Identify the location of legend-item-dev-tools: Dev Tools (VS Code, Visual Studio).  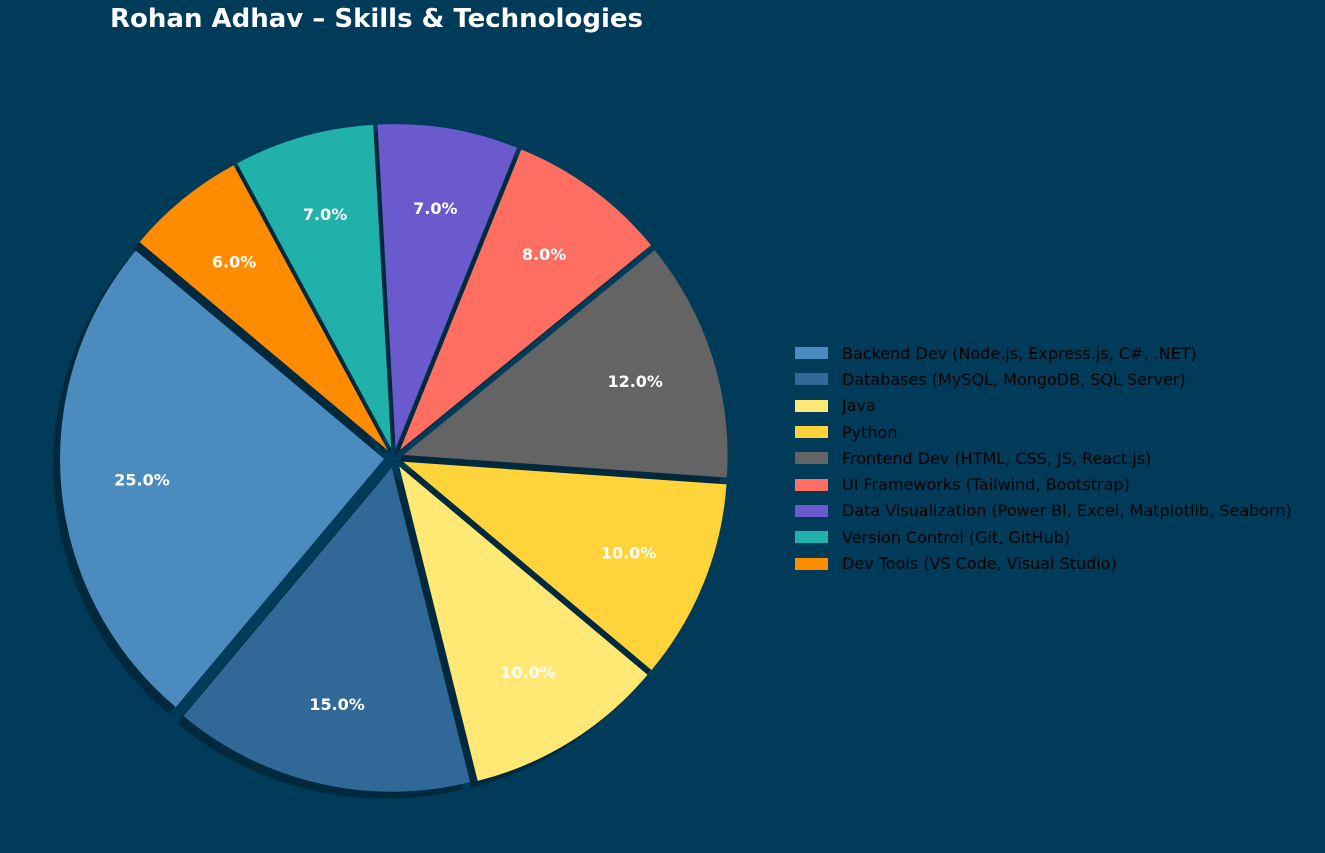
(1043, 563).